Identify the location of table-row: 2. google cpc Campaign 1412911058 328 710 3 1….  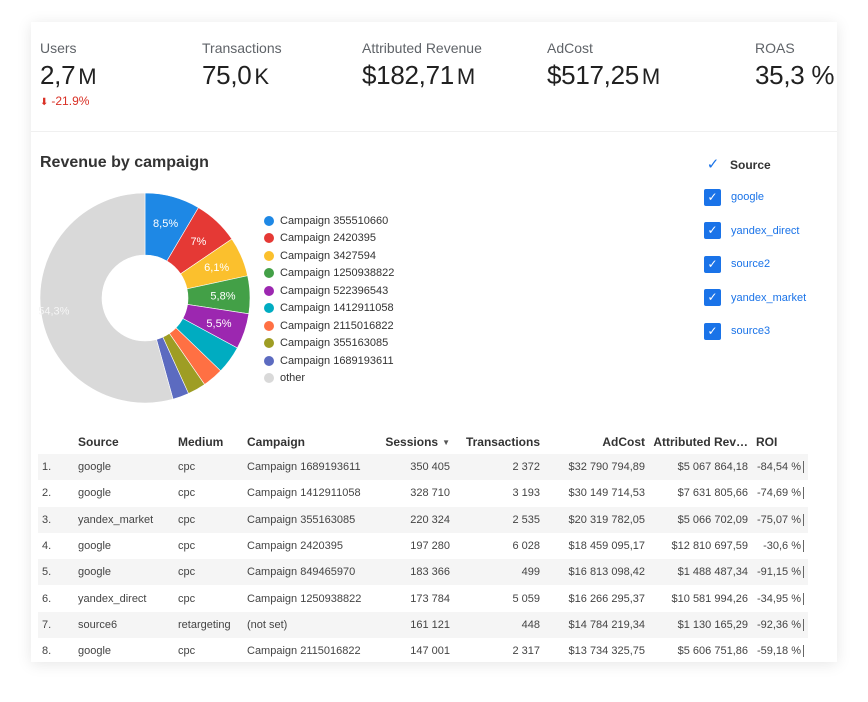
(423, 493).